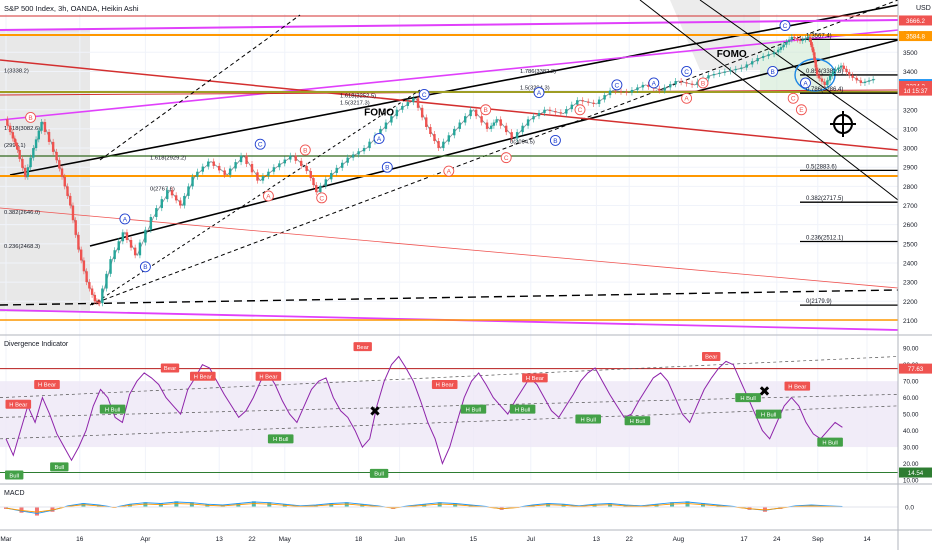 This screenshot has width=932, height=550. What do you see at coordinates (910, 225) in the screenshot?
I see `price-tick-label: 2600` at bounding box center [910, 225].